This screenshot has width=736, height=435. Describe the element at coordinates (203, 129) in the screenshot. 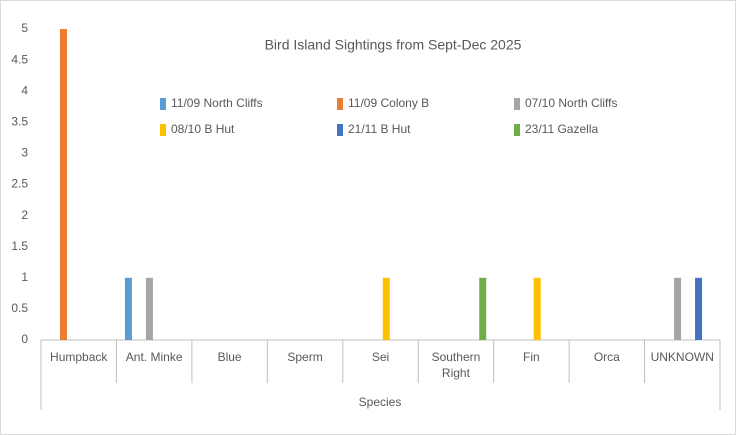

I see `legend-label: 08/10 B Hut` at that location.